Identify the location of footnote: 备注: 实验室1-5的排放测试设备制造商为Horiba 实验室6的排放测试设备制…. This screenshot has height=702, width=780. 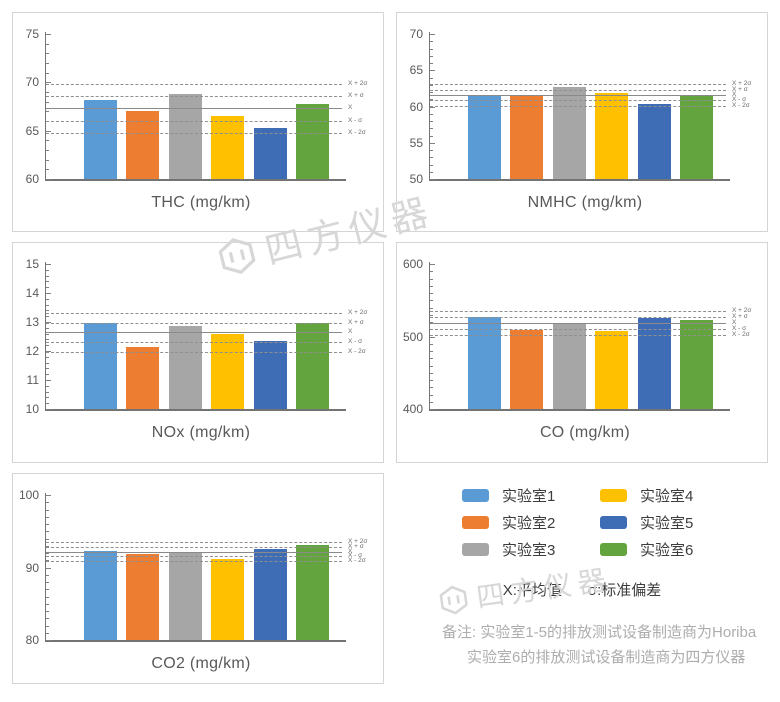
(599, 645).